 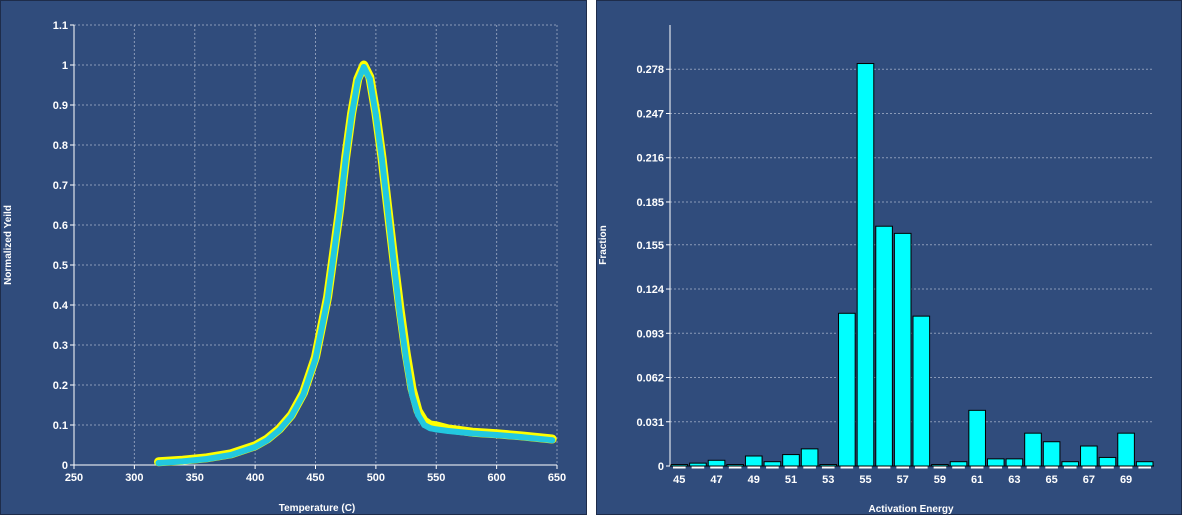 I want to click on x-axis-label: Temperature (C), so click(x=317, y=508).